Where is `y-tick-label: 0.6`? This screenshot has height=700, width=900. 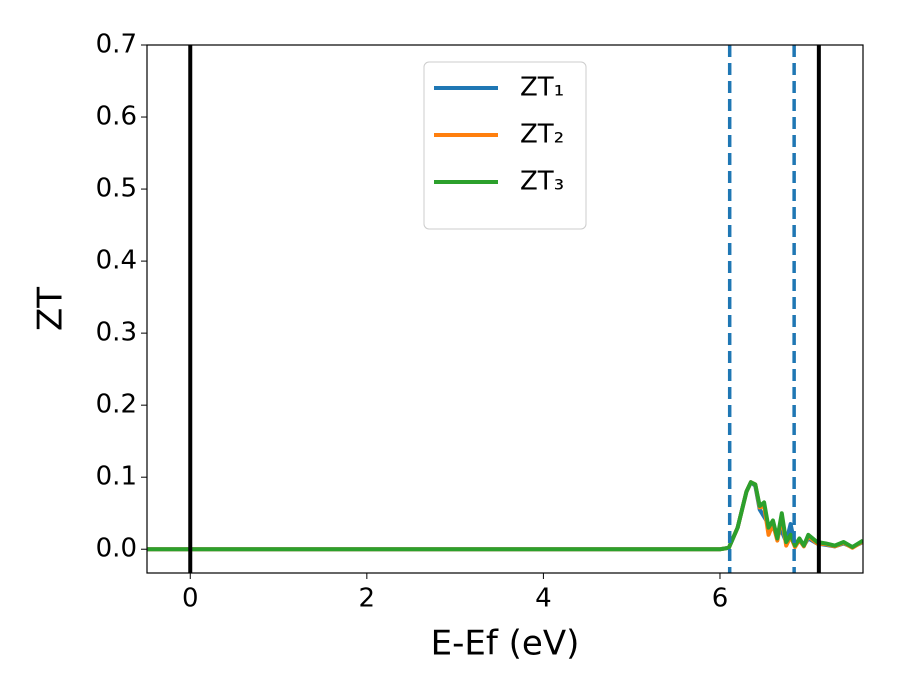
y-tick-label: 0.6 is located at coordinates (116, 117).